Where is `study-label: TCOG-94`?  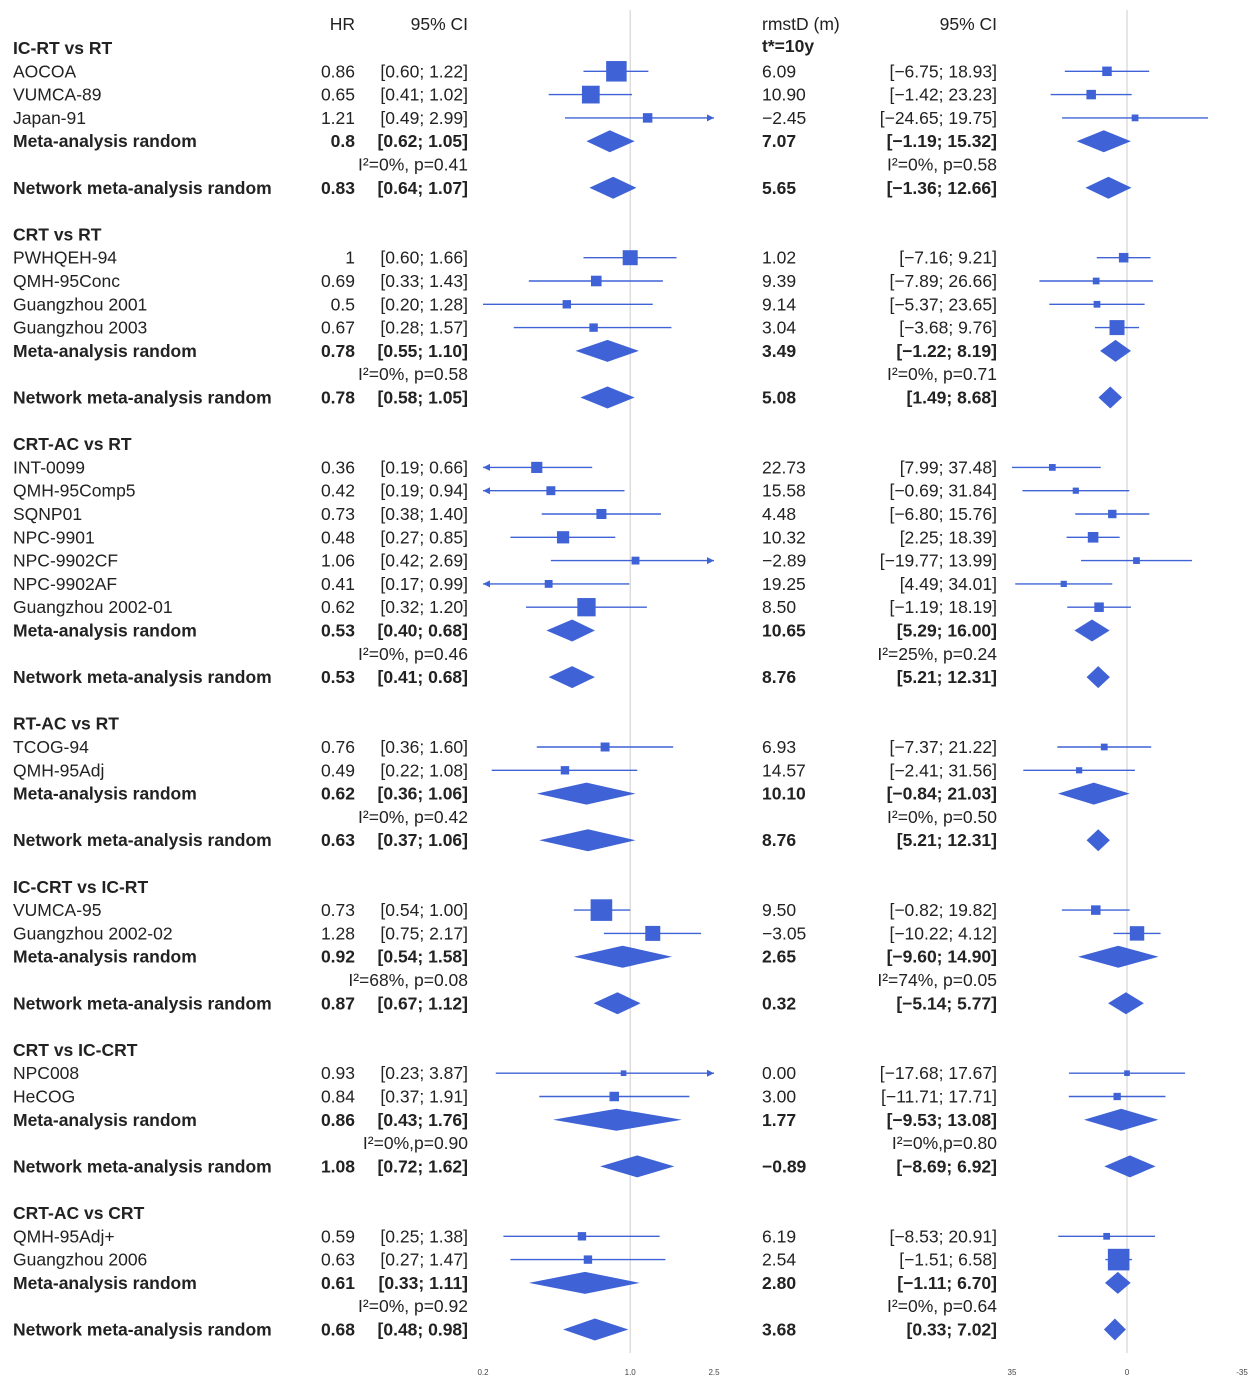
study-label: TCOG-94 is located at coordinates (51, 747).